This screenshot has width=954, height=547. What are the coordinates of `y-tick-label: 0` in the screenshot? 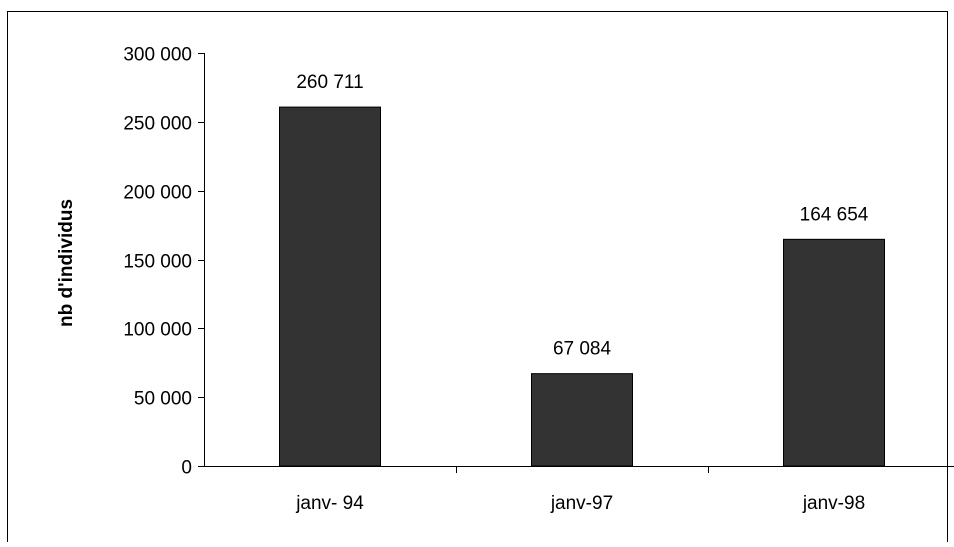 It's located at (186, 468).